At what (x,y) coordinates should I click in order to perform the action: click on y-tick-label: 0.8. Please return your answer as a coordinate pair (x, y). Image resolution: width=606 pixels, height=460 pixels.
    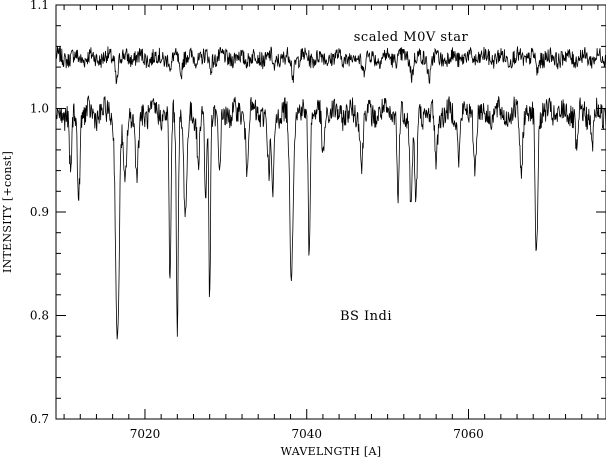
    Looking at the image, I should click on (39, 316).